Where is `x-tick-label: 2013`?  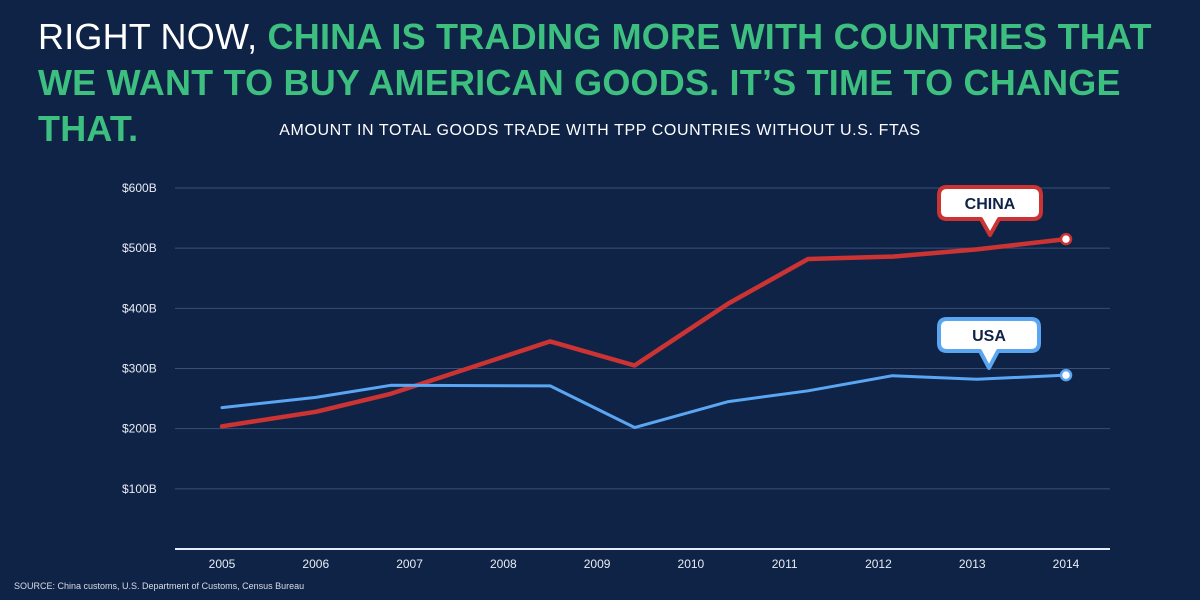
x-tick-label: 2013 is located at coordinates (972, 564).